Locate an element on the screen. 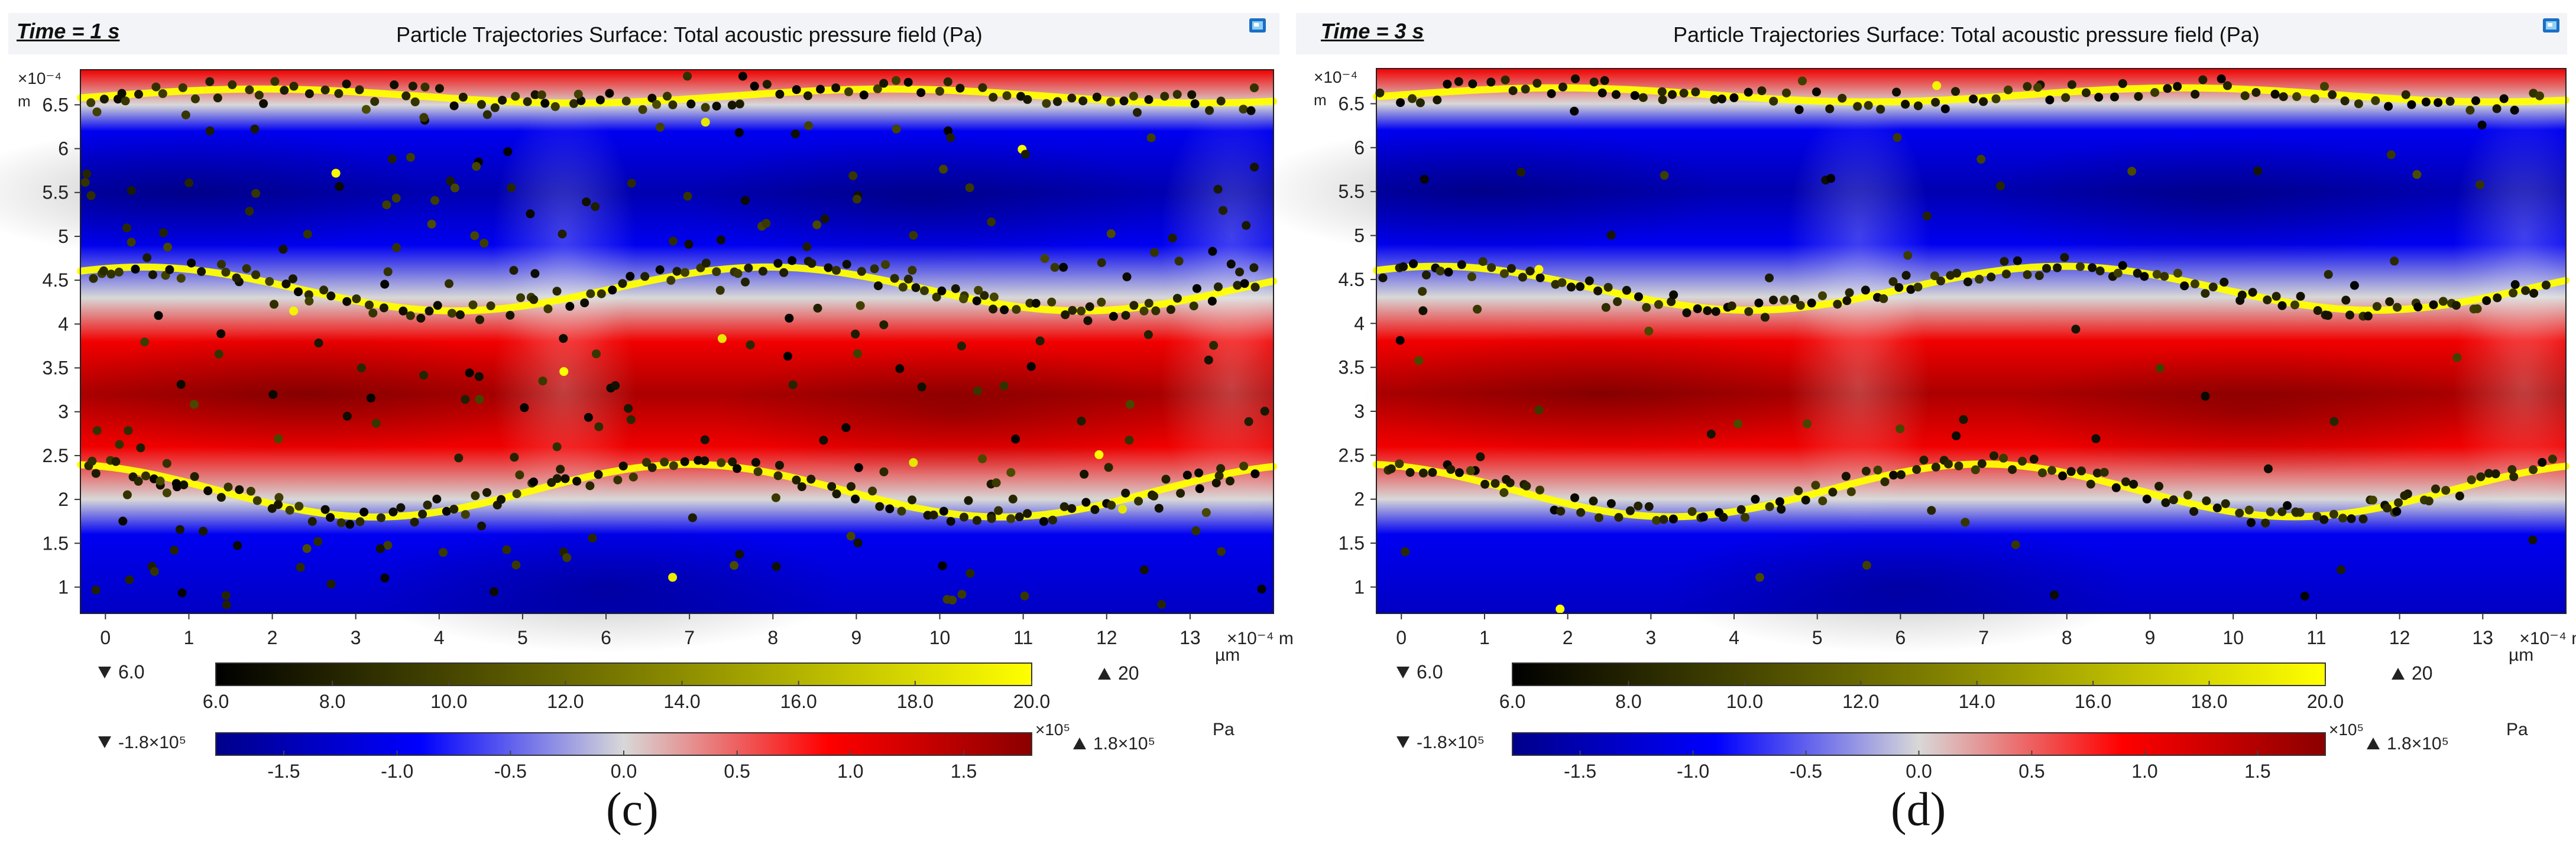 This screenshot has width=2576, height=851. speed-max-label: 20 is located at coordinates (2422, 673).